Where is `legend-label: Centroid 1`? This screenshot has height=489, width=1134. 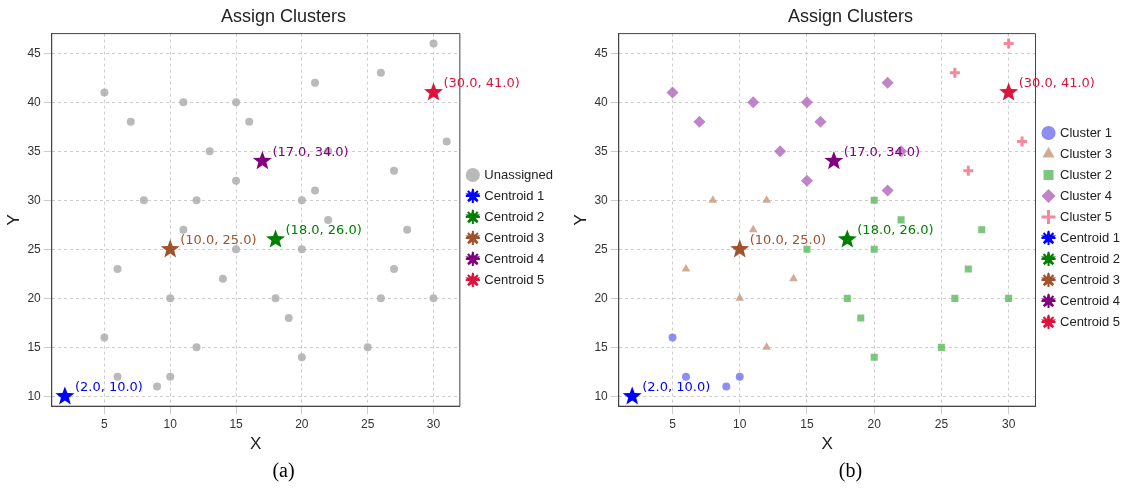 legend-label: Centroid 1 is located at coordinates (1090, 237).